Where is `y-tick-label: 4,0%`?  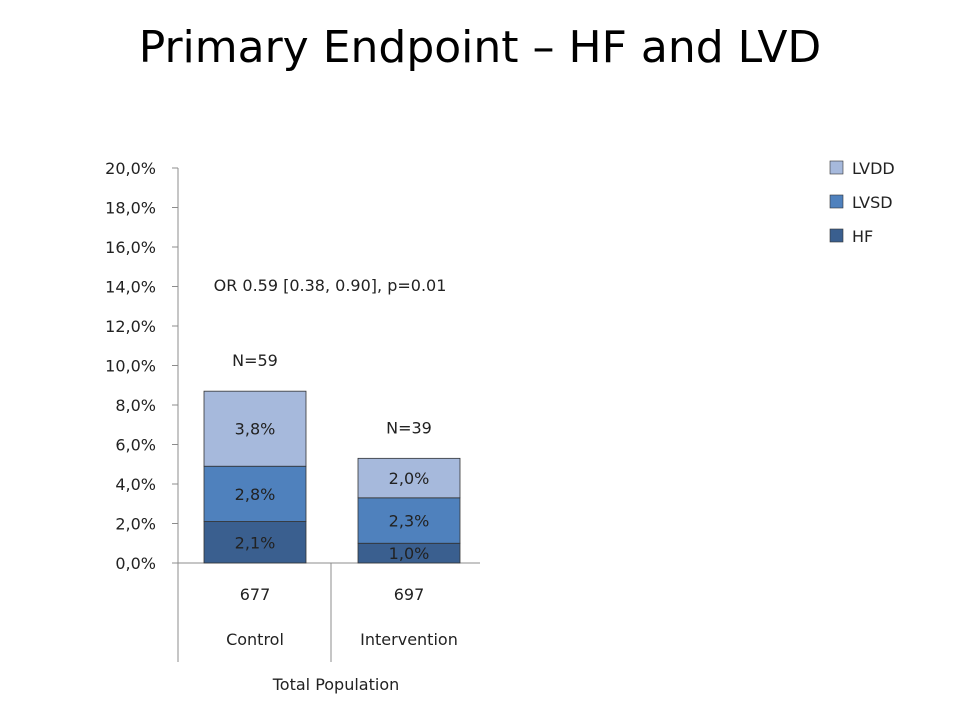
y-tick-label: 4,0% is located at coordinates (135, 484).